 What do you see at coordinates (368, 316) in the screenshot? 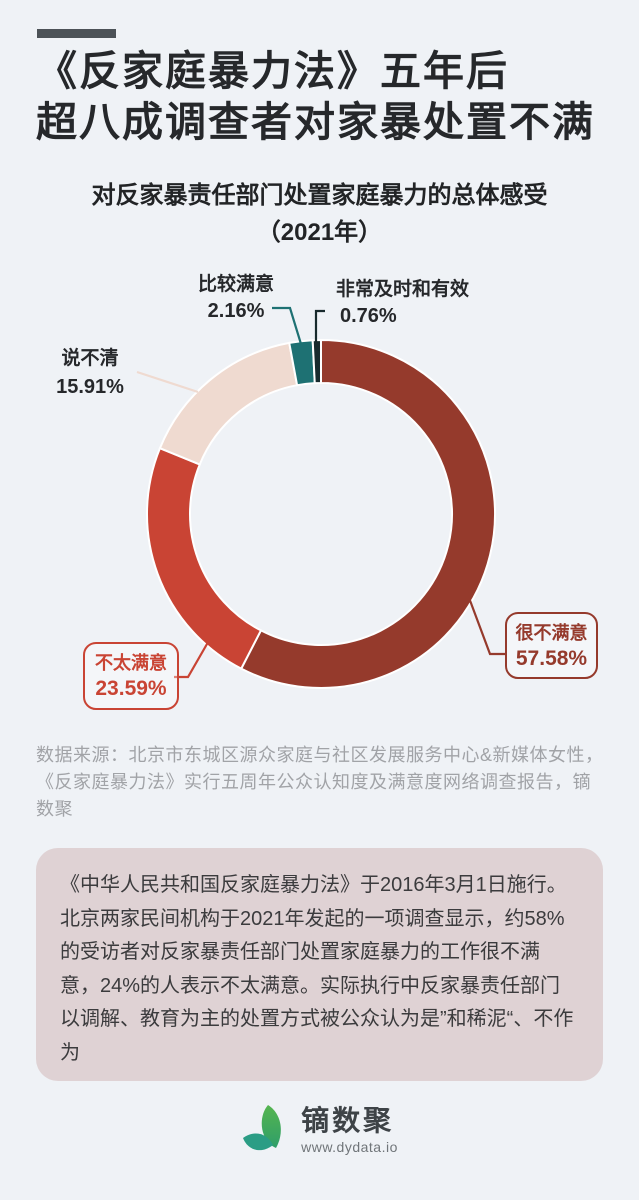
I see `callout-timely-effective-value: 0.76%` at bounding box center [368, 316].